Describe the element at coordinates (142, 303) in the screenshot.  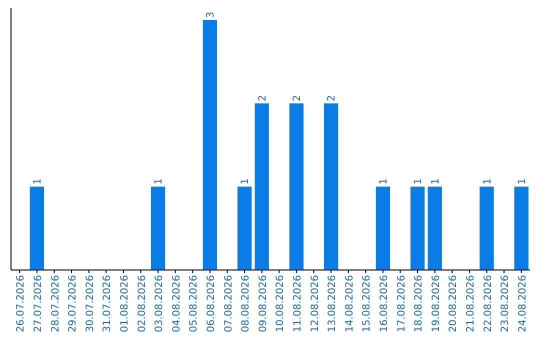
I see `x-tick-label: 02.08.2026` at that location.